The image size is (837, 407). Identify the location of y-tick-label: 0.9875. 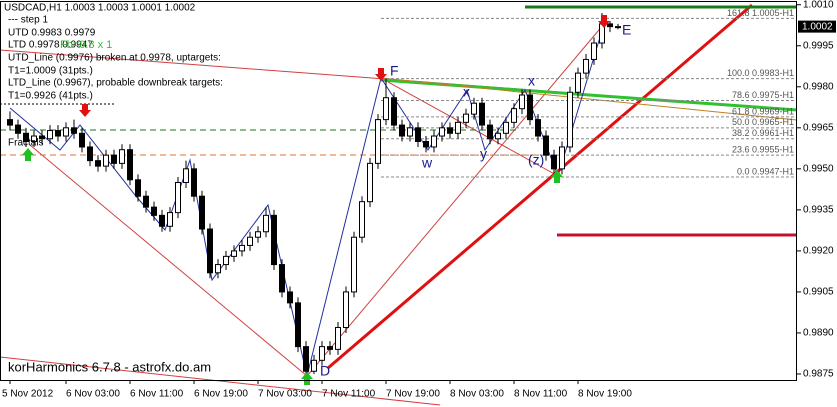
(818, 374).